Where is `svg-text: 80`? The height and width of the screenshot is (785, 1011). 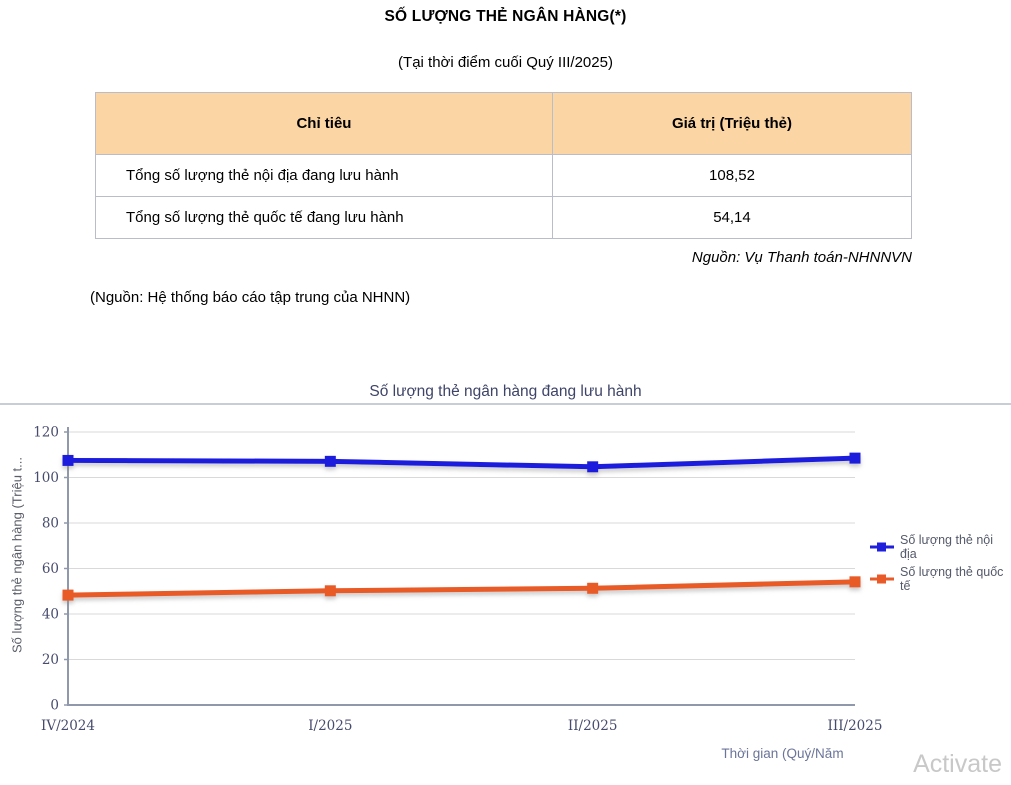
svg-text: 80 is located at coordinates (50, 524).